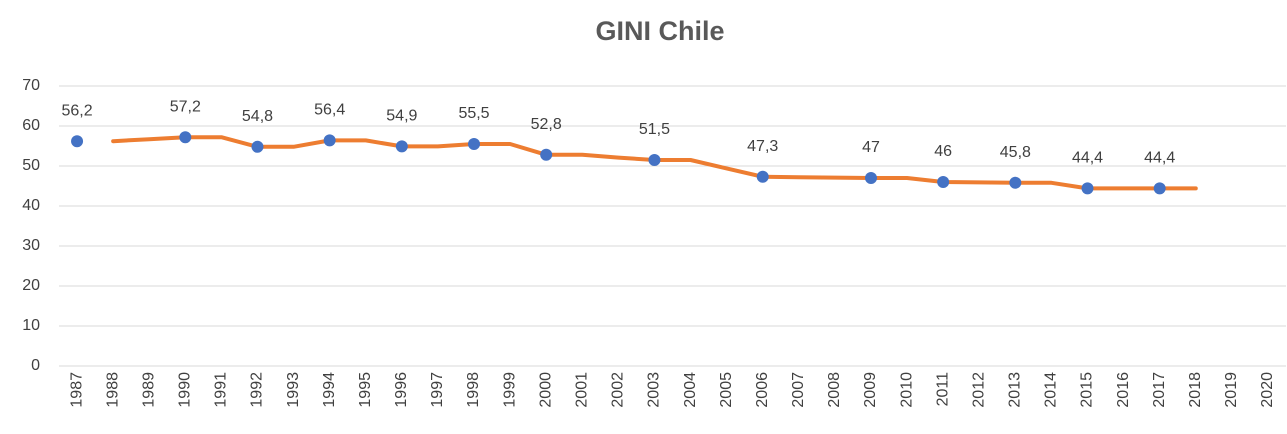 This screenshot has width=1287, height=434. What do you see at coordinates (31, 85) in the screenshot?
I see `y-tick-label: 70` at bounding box center [31, 85].